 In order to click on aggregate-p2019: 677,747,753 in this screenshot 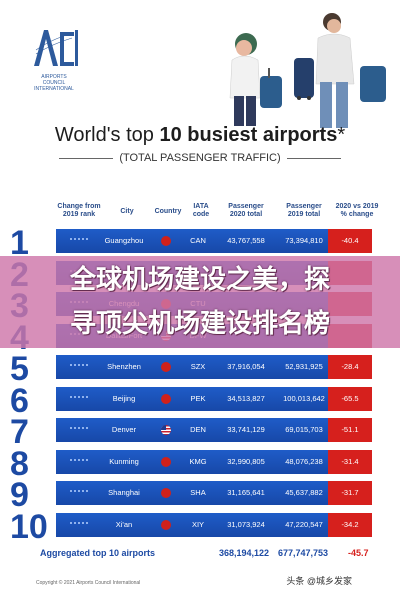, I will do `click(303, 553)`.